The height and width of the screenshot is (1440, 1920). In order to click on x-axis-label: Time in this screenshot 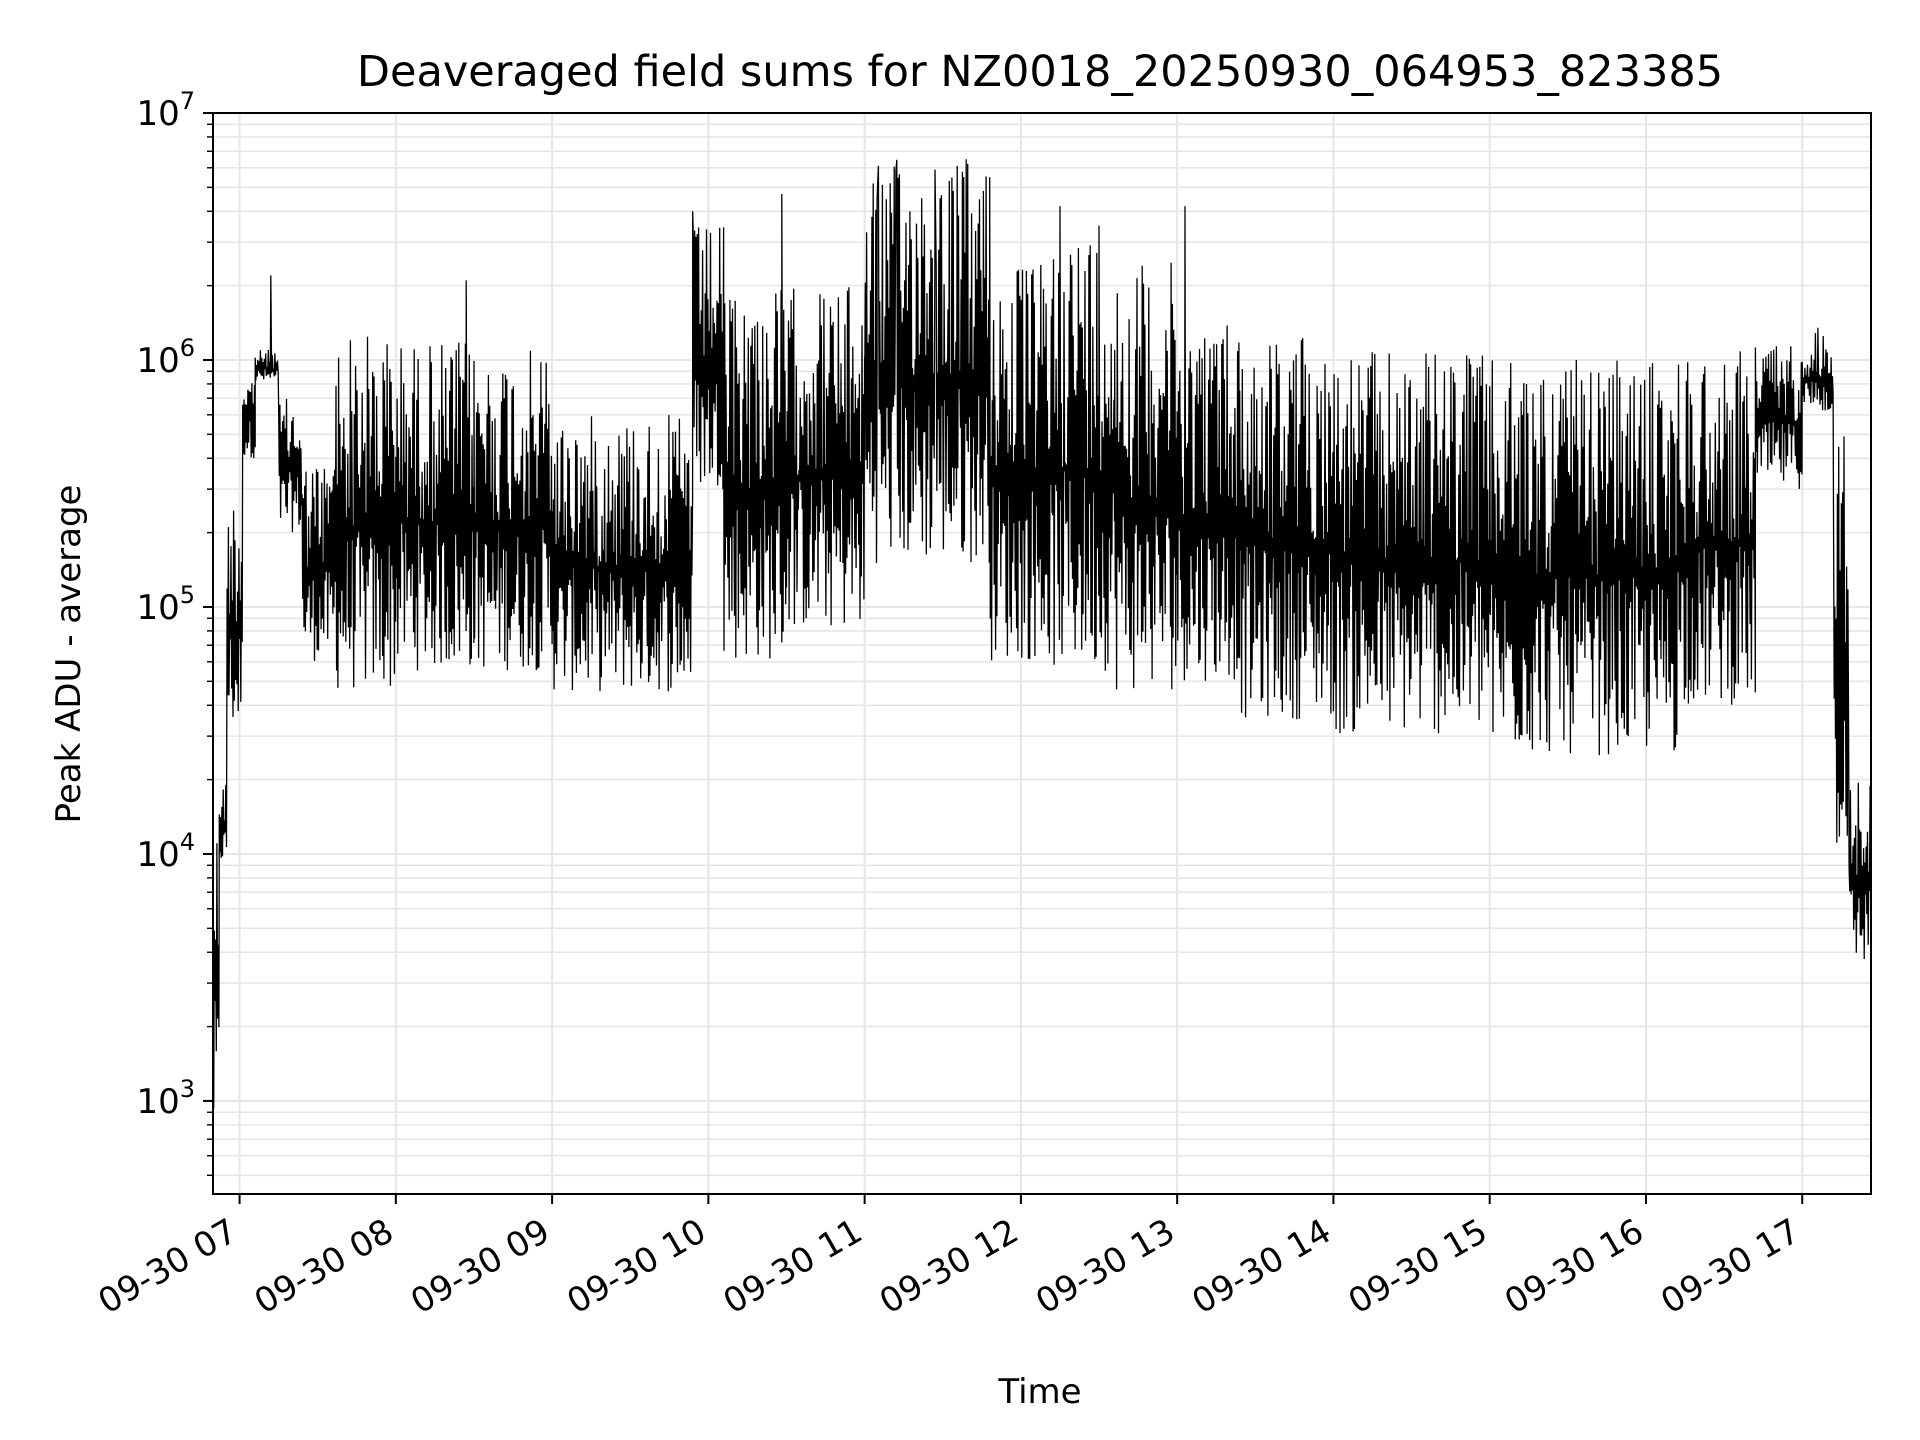, I will do `click(1039, 1392)`.